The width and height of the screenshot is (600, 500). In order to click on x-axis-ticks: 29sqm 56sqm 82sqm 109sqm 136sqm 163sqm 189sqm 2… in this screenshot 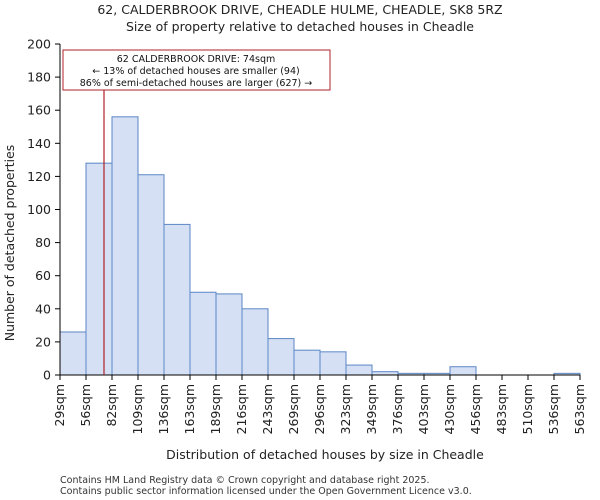, I will do `click(319, 404)`.